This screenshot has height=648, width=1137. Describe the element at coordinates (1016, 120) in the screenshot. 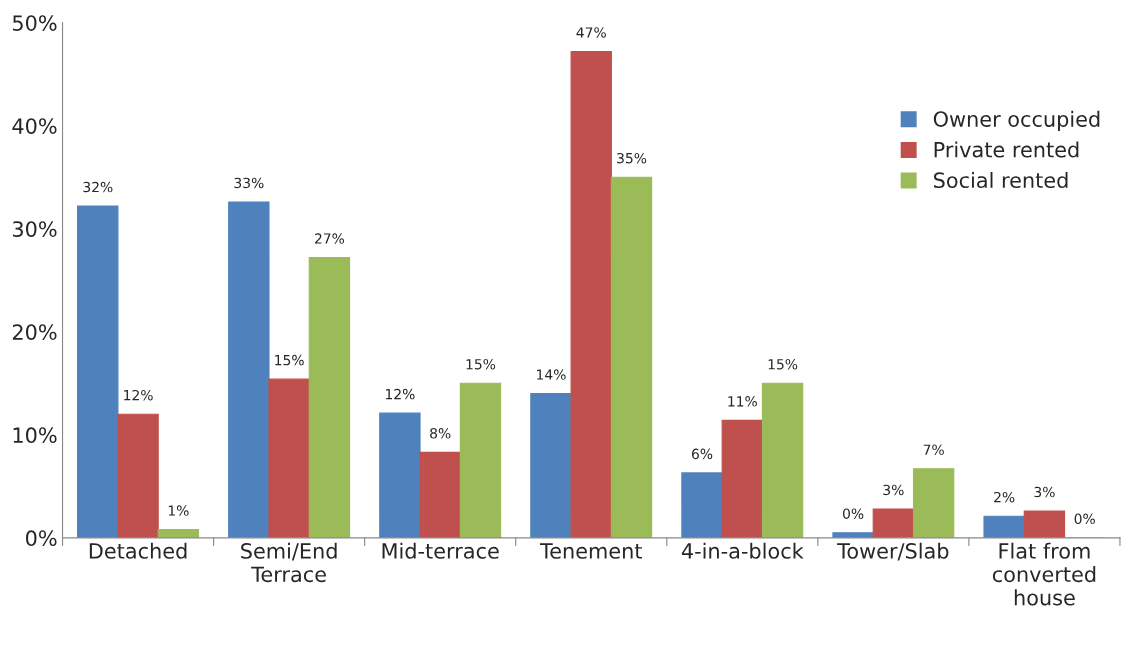

I see `legend-label: Owner occupied` at that location.